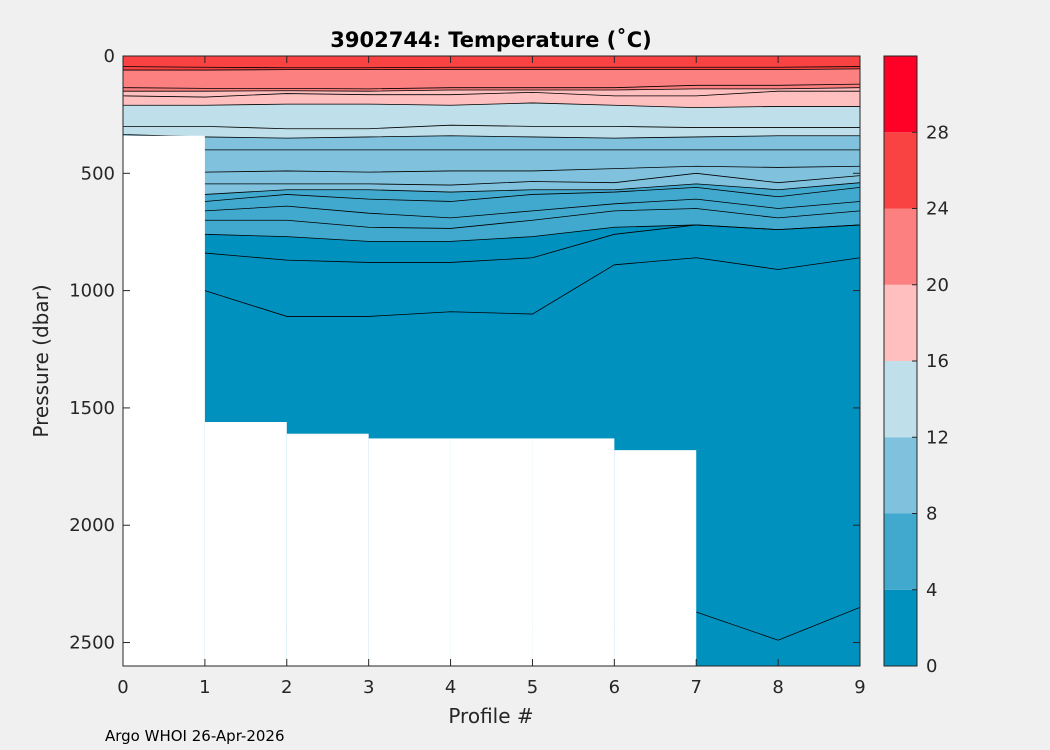 This screenshot has width=1050, height=750. Describe the element at coordinates (937, 437) in the screenshot. I see `colorbar-tick-label: 12` at that location.